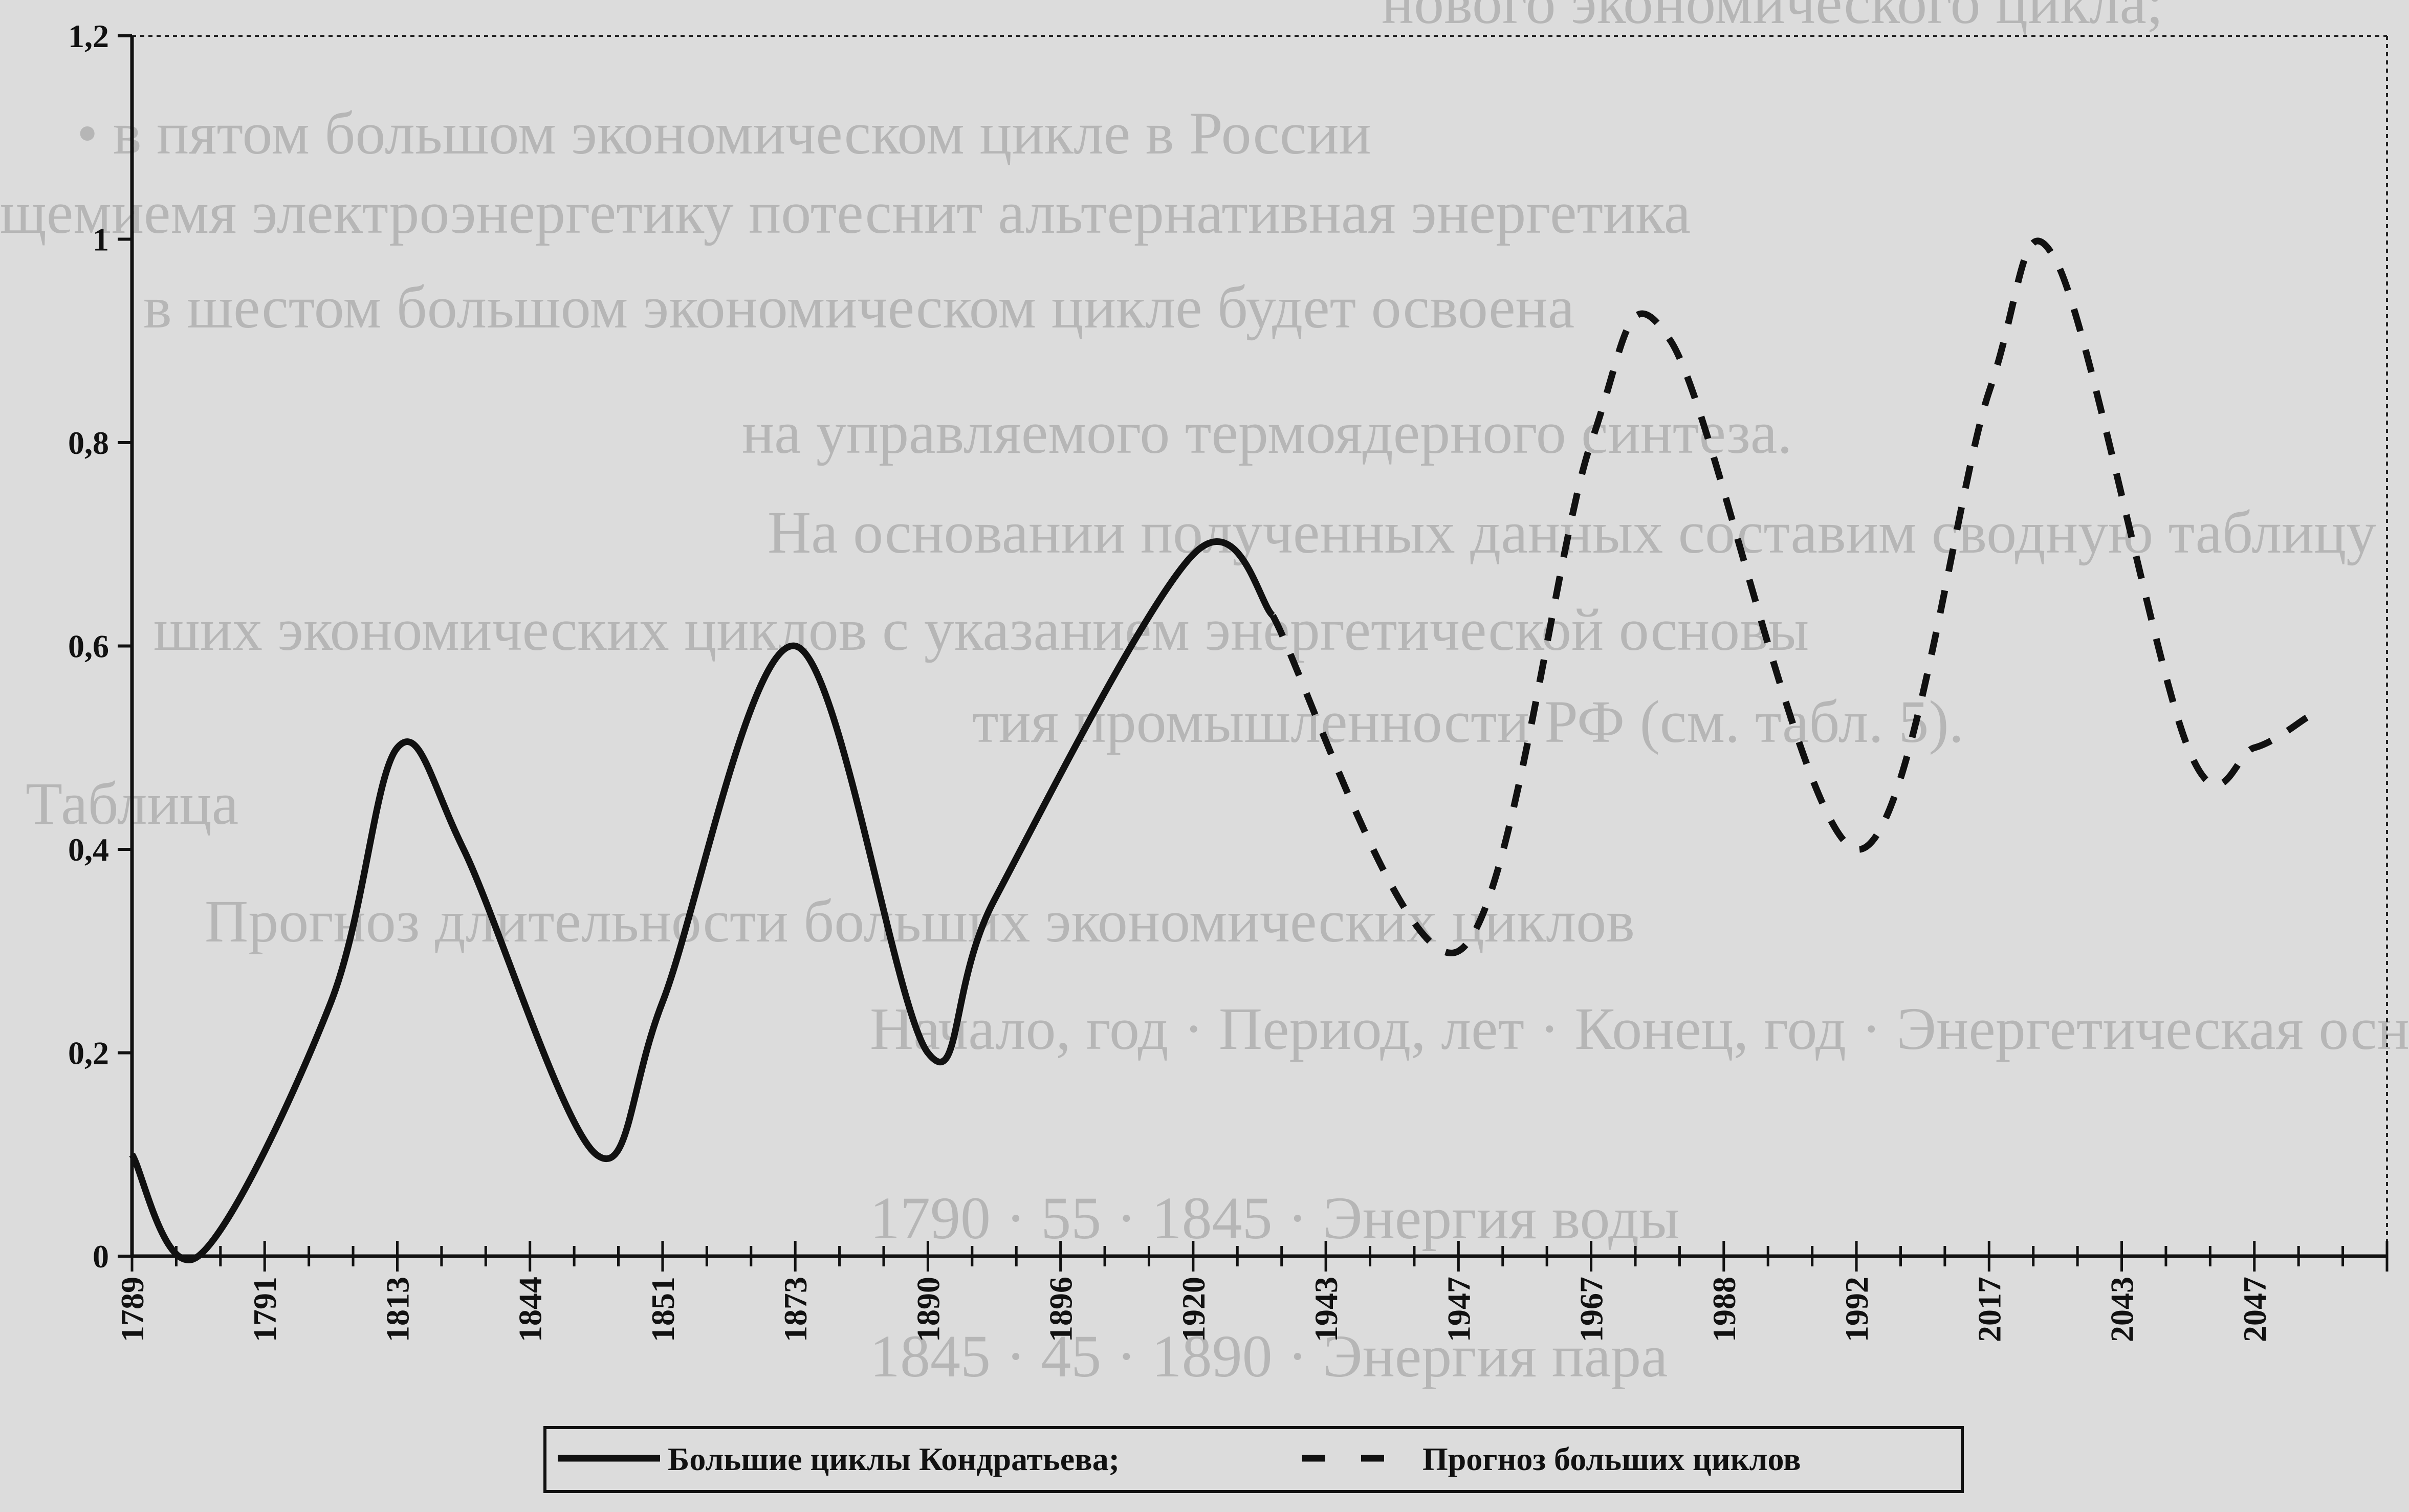 The width and height of the screenshot is (2409, 1512). What do you see at coordinates (928, 1310) in the screenshot?
I see `x-tick-label: 1890` at bounding box center [928, 1310].